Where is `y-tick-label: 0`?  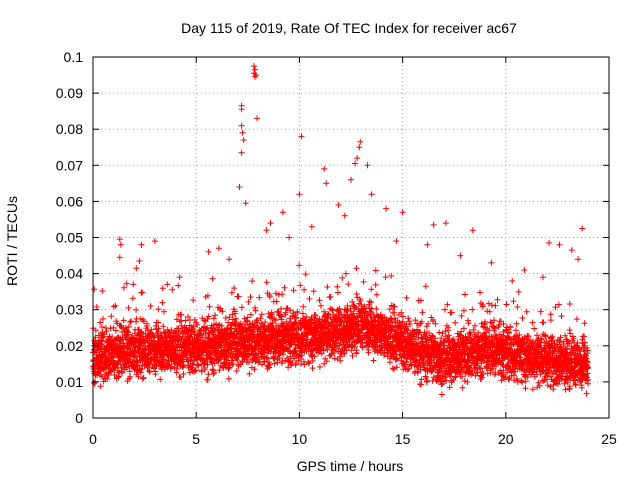
y-tick-label: 0 is located at coordinates (79, 418).